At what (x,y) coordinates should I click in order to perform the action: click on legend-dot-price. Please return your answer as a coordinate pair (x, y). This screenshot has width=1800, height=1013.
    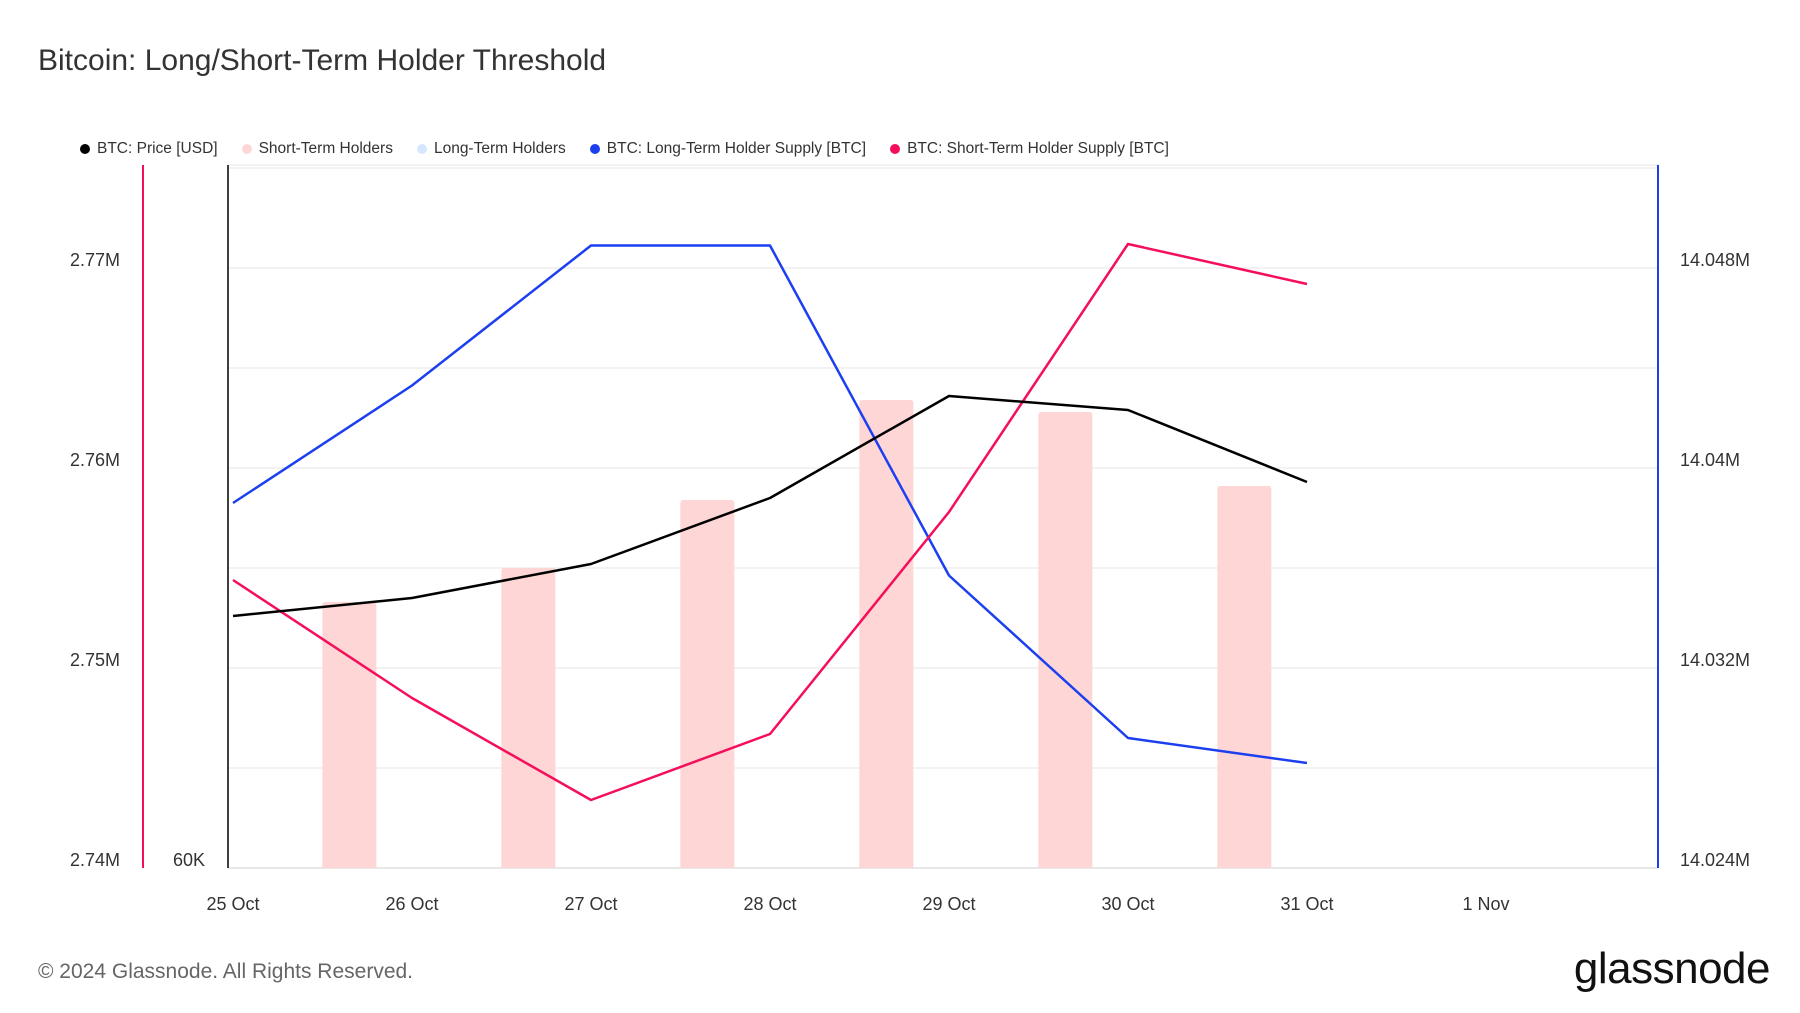
    Looking at the image, I should click on (85, 149).